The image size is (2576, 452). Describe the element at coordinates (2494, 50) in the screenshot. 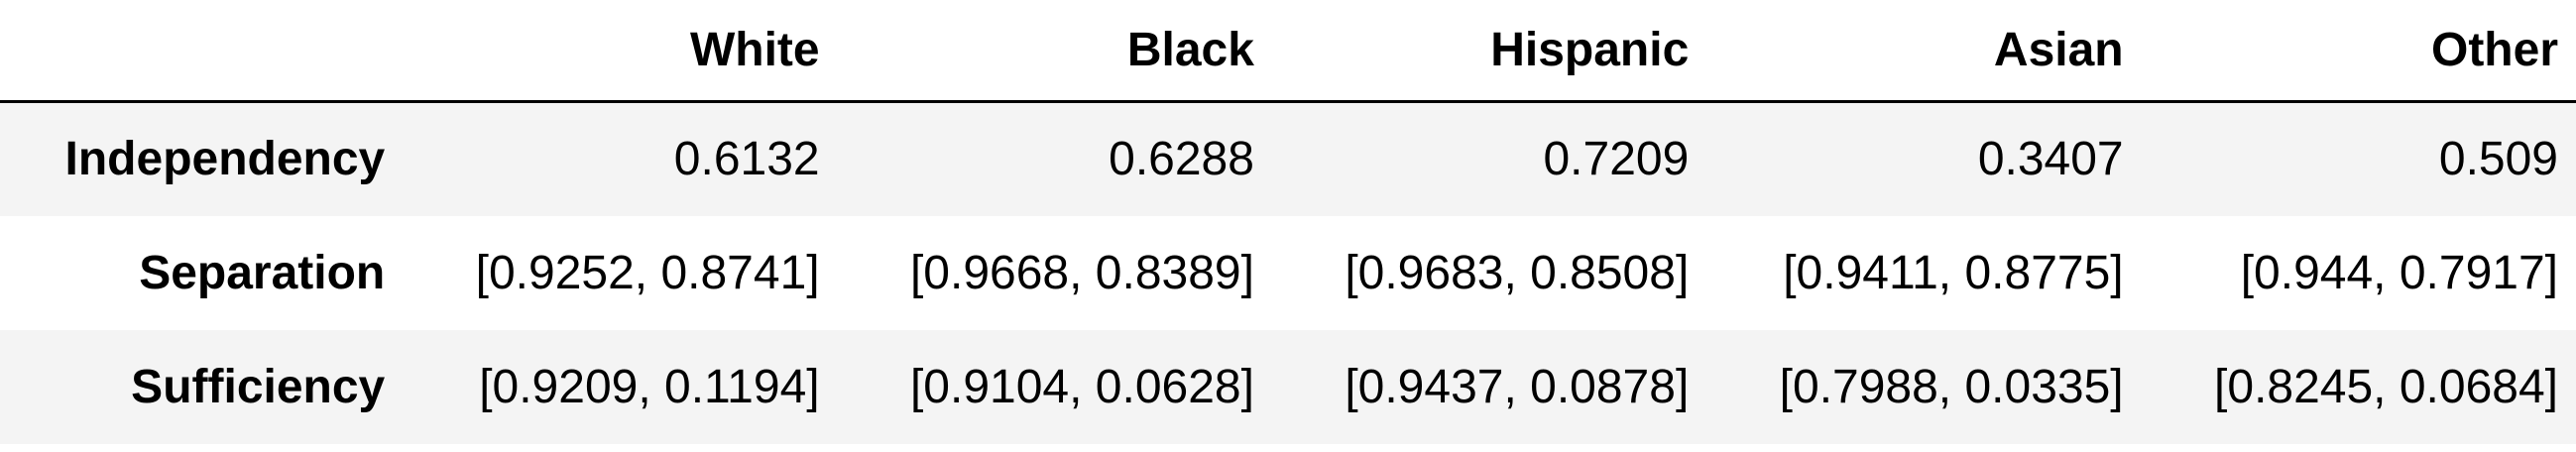

I see `column-header-other: Other` at that location.